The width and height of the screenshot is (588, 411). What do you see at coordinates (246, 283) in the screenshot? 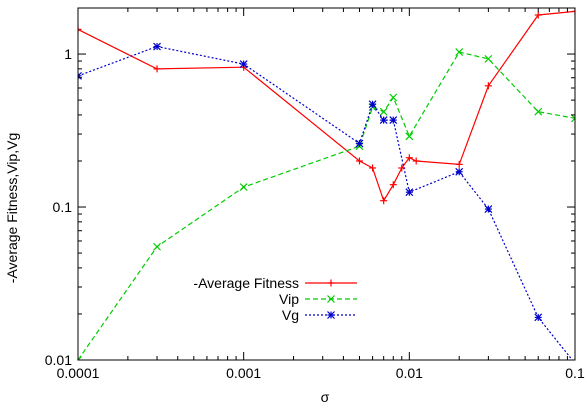
I see `legend-label: -Average Fitness` at bounding box center [246, 283].